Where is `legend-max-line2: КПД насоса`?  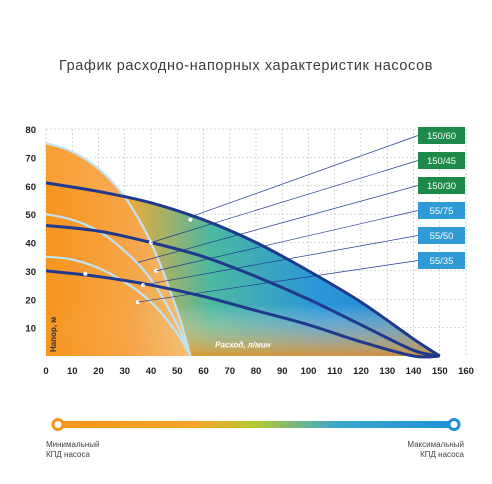 legend-max-line2: КПД насоса is located at coordinates (442, 454).